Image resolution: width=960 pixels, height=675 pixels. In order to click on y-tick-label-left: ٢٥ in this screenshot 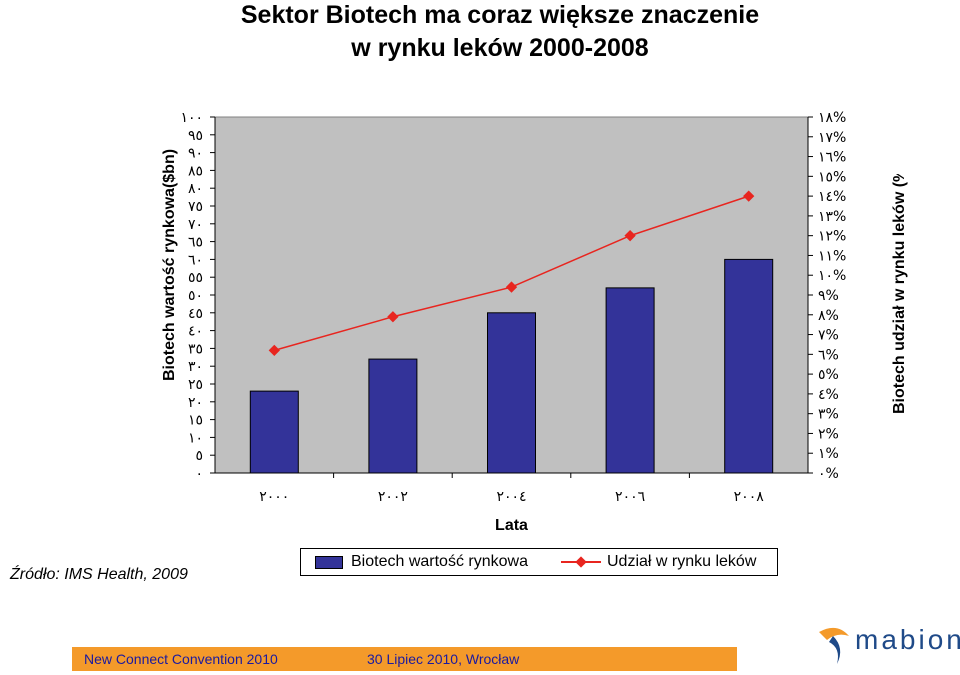, I will do `click(195, 385)`.